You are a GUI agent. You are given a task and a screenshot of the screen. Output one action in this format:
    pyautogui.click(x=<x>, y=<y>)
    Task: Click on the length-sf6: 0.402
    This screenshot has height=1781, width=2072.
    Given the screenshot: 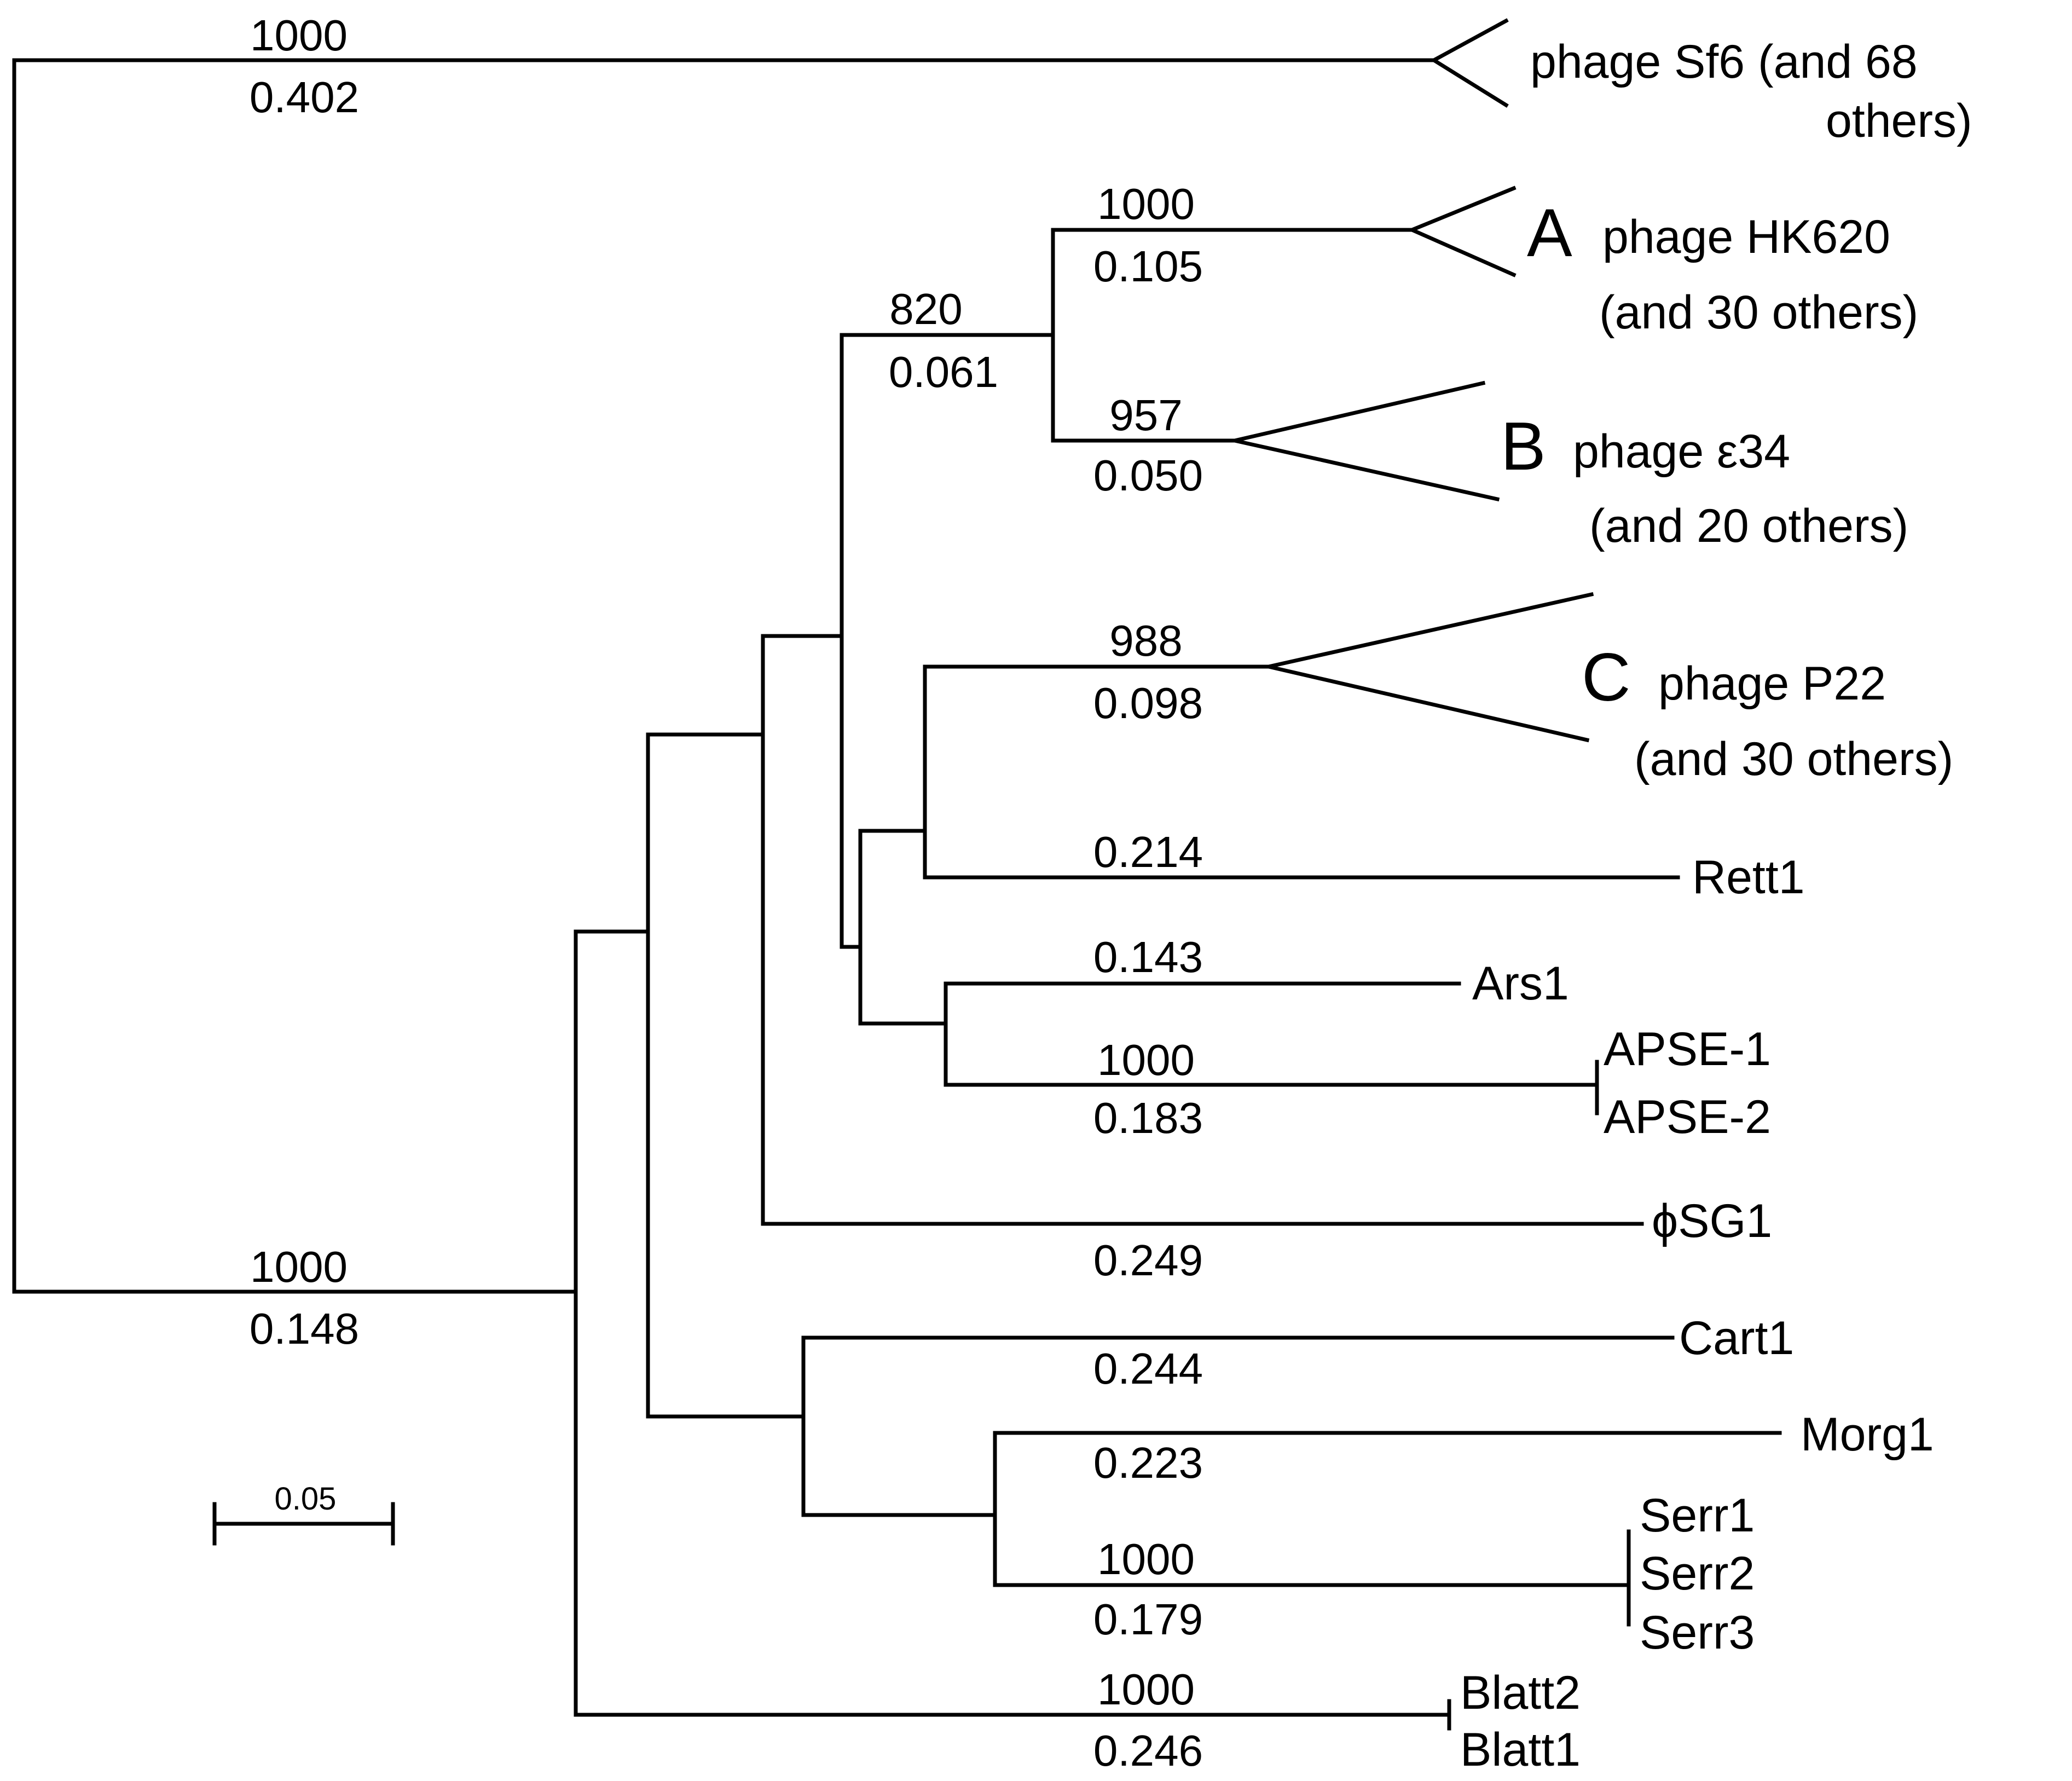 What is the action you would take?
    pyautogui.click(x=304, y=97)
    